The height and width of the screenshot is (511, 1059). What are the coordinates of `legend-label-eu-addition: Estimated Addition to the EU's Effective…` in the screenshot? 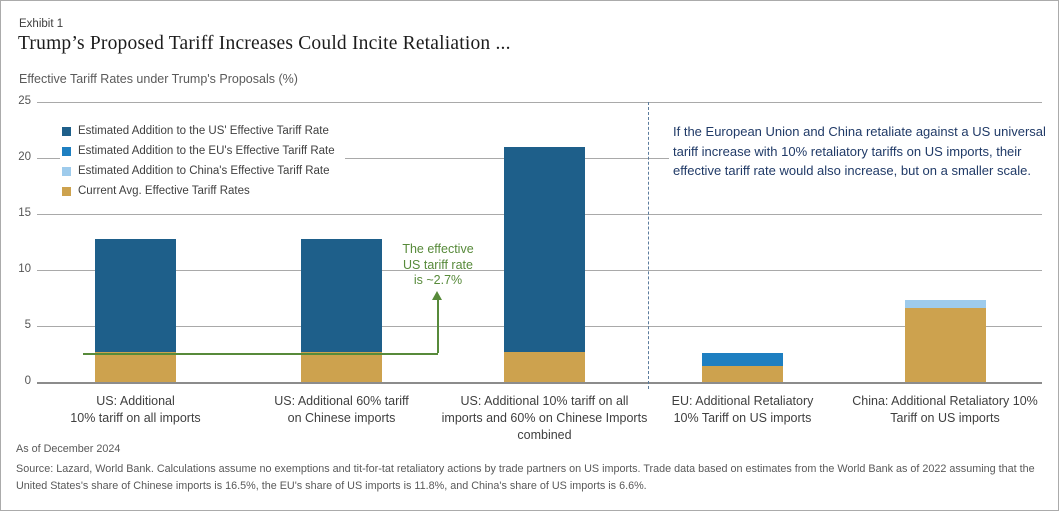 It's located at (206, 151).